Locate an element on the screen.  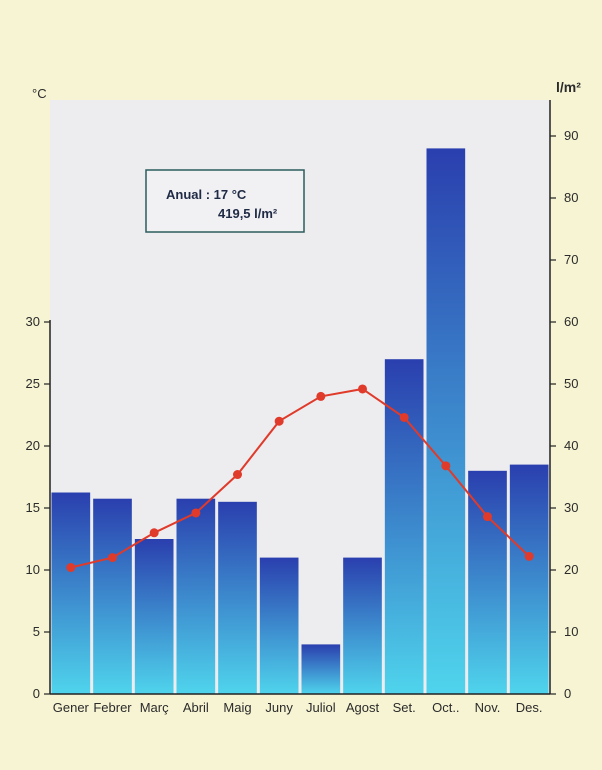
right-tick-label: 0 is located at coordinates (567, 693).